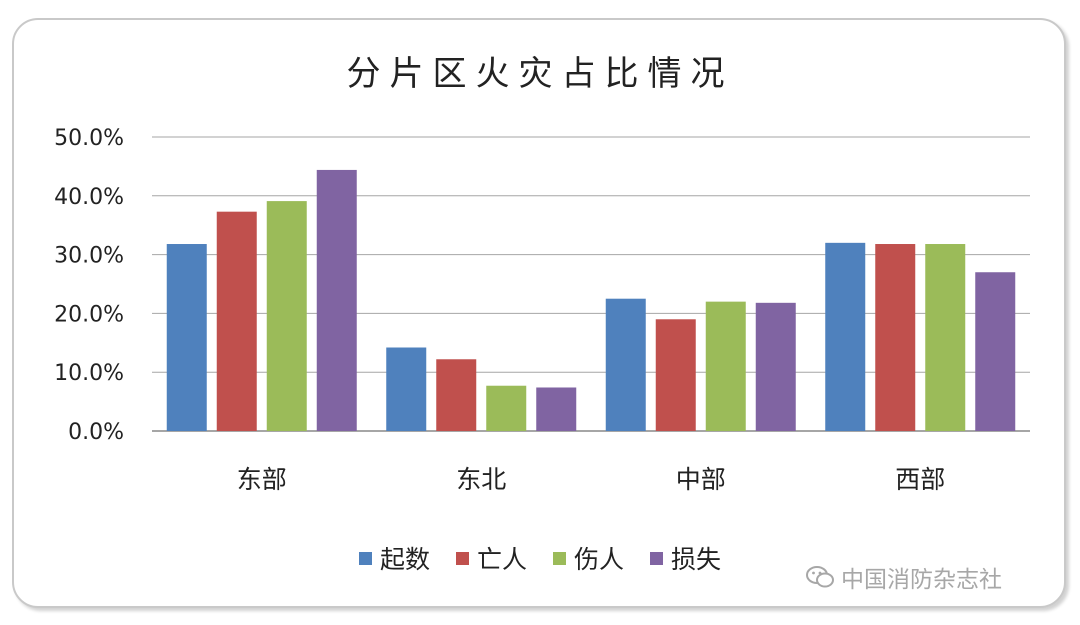 The image size is (1080, 625). What do you see at coordinates (696, 559) in the screenshot?
I see `legend-label: 损失` at bounding box center [696, 559].